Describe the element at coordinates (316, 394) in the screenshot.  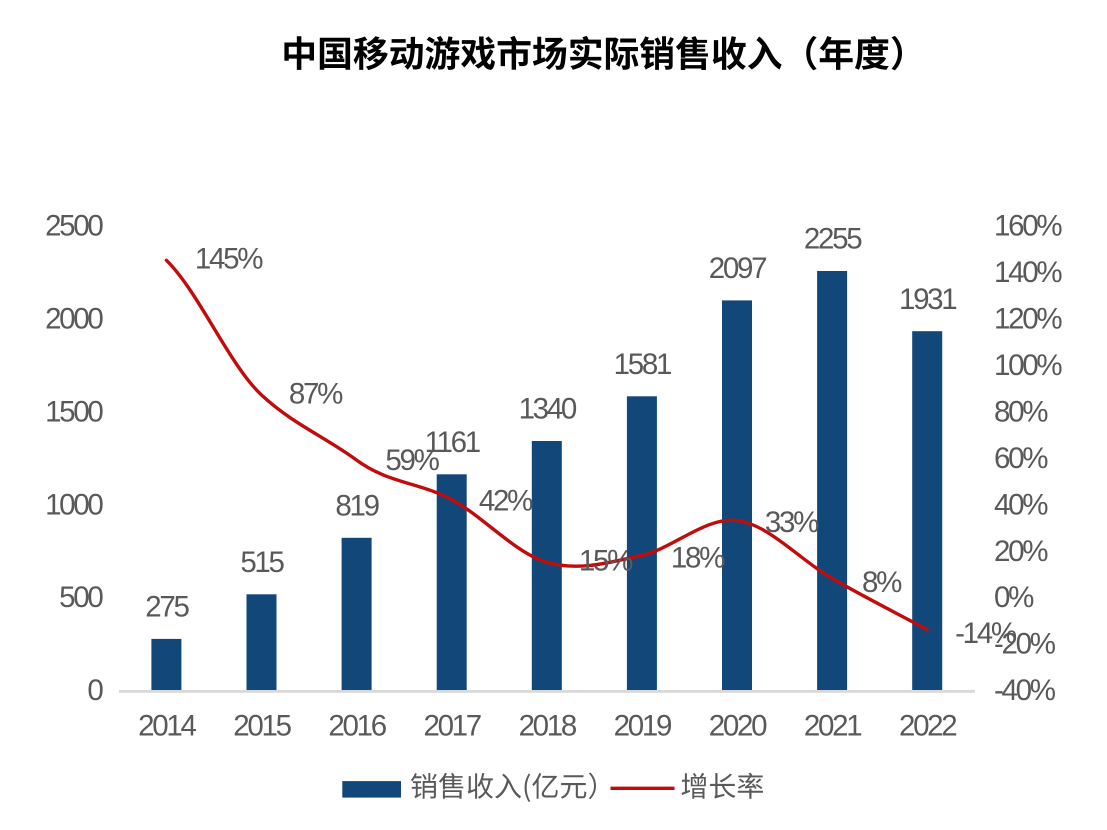
I see `svg-text: 87%` at that location.